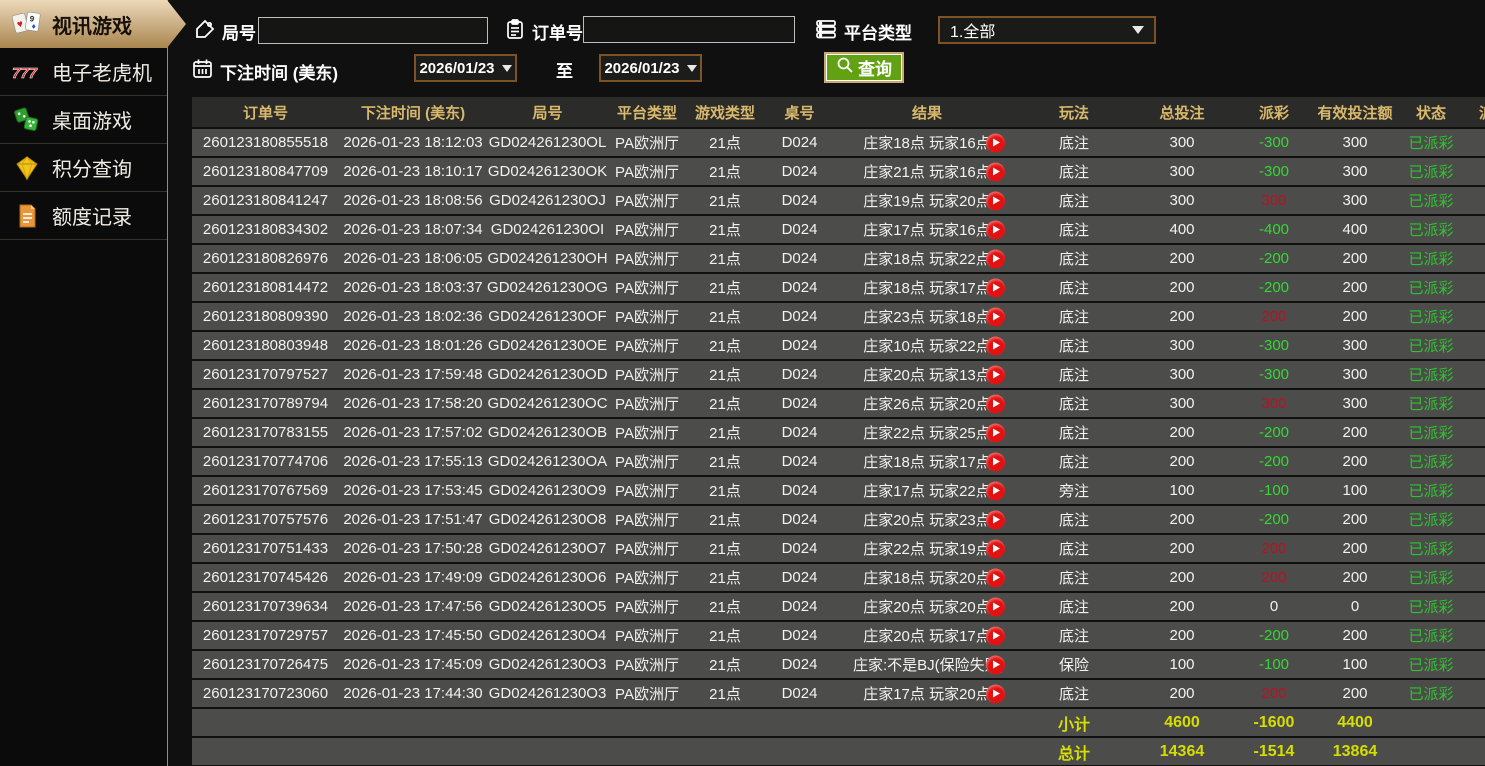  Describe the element at coordinates (83, 168) in the screenshot. I see `sidebar-item-points: 积分查询` at that location.